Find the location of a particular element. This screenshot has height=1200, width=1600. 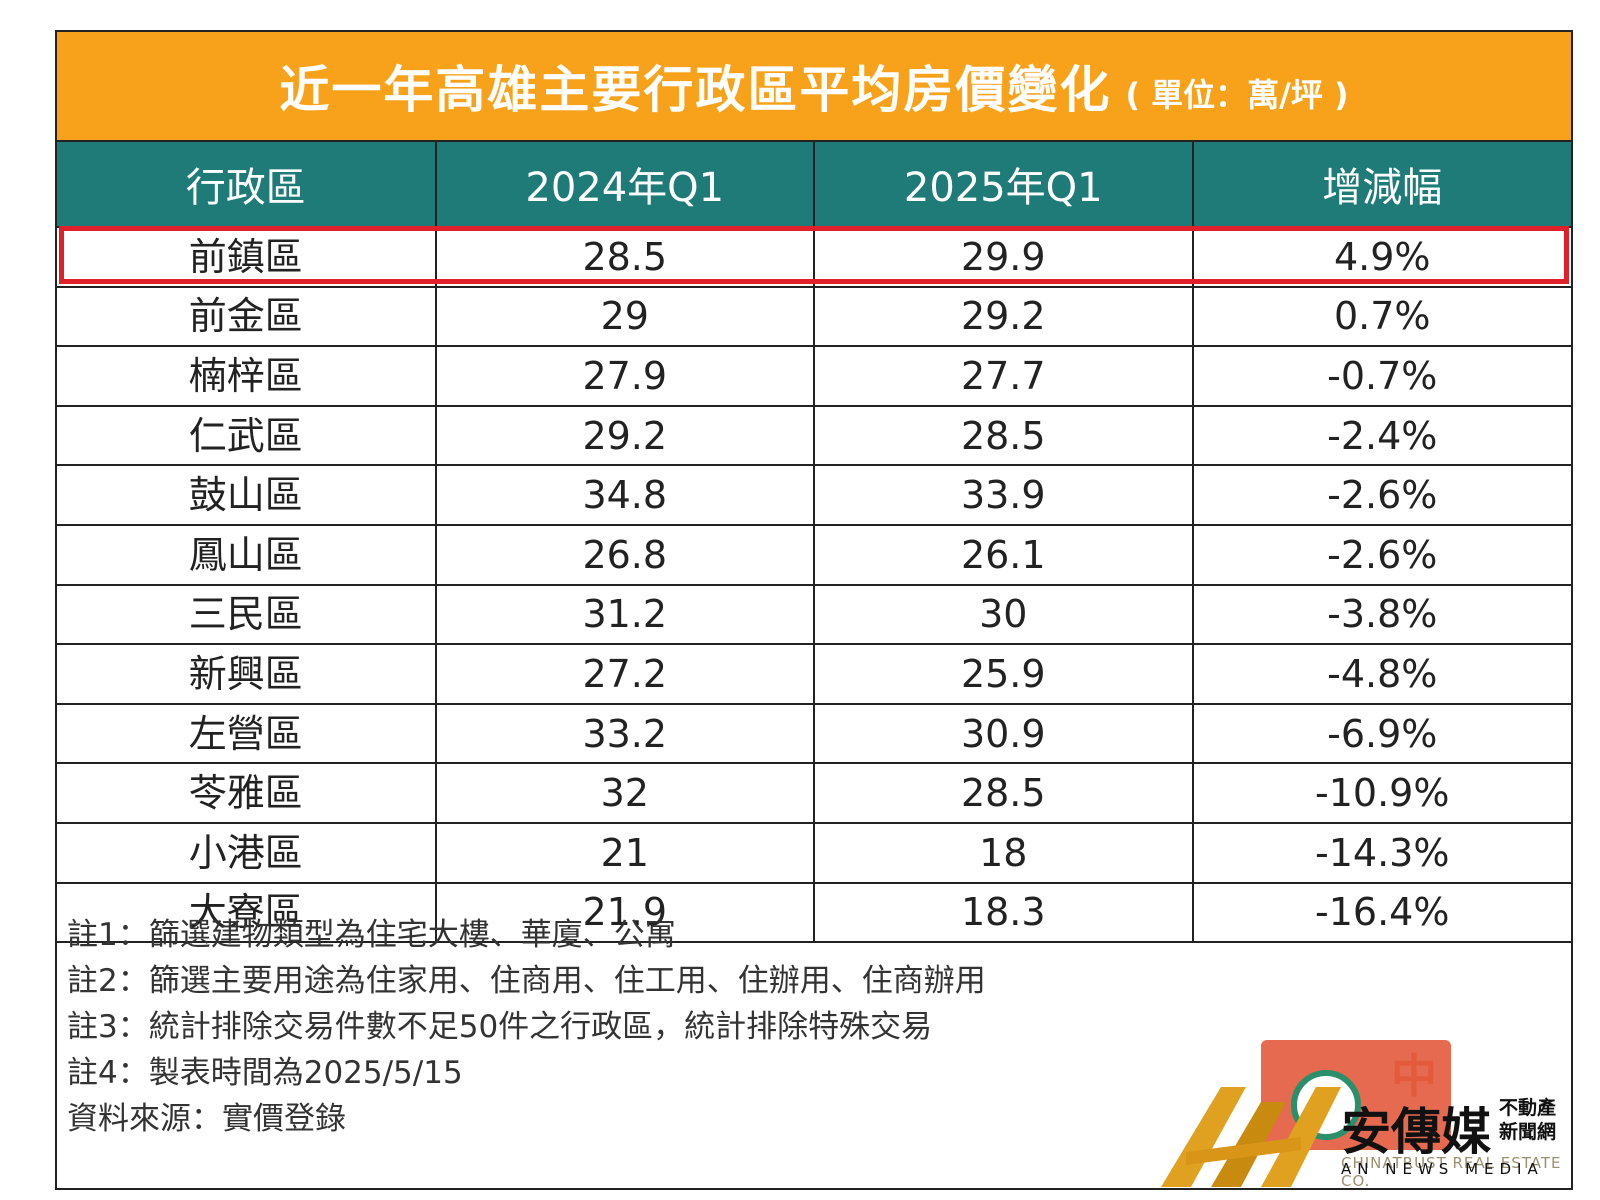

table-row: 左營區 33.2 30.9 -6.9% is located at coordinates (814, 733).